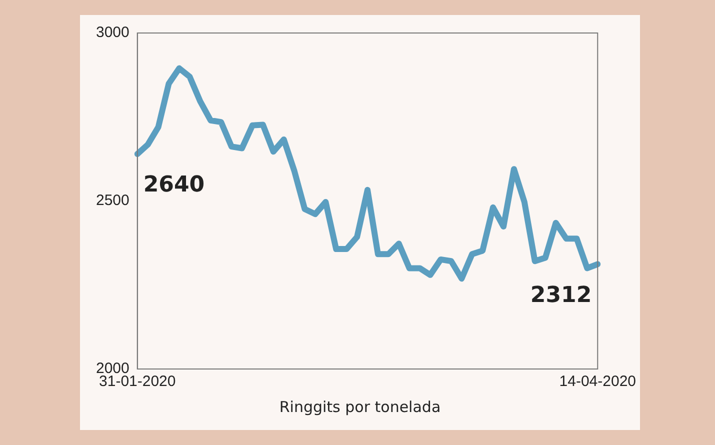  I want to click on annotation: 2312, so click(561, 295).